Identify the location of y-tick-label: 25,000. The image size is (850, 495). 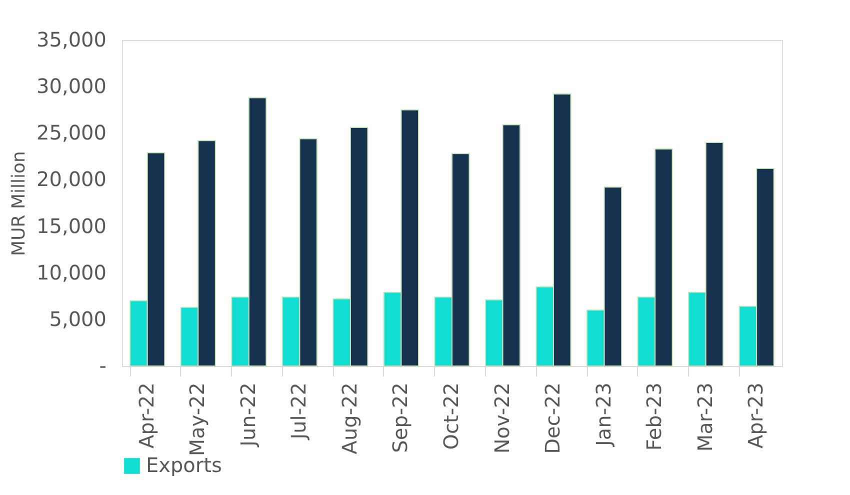
(71, 132).